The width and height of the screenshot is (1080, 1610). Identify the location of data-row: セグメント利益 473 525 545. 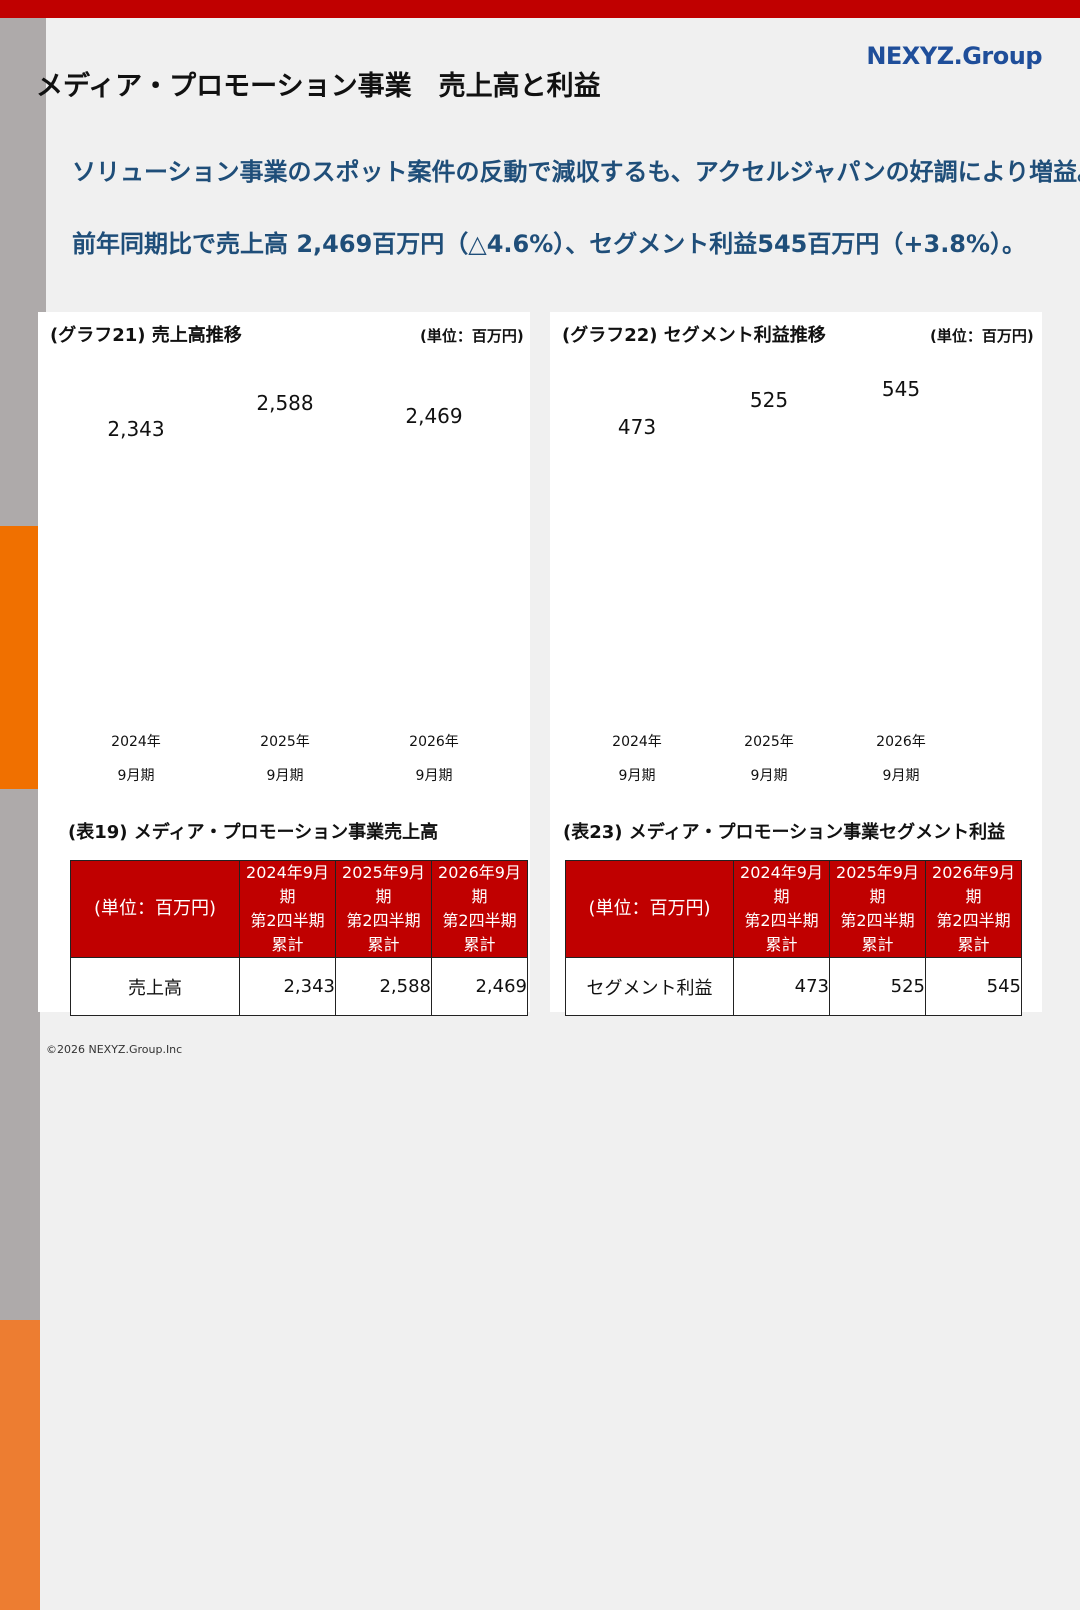
(793, 986).